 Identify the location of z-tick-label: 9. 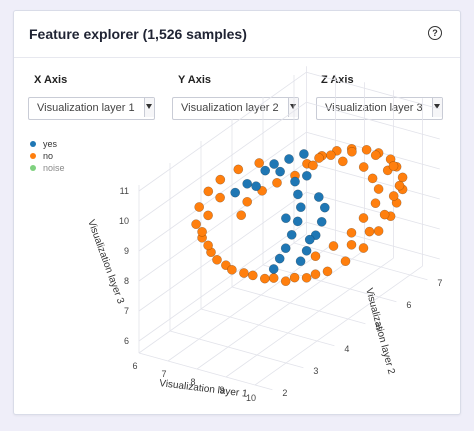
(126, 251).